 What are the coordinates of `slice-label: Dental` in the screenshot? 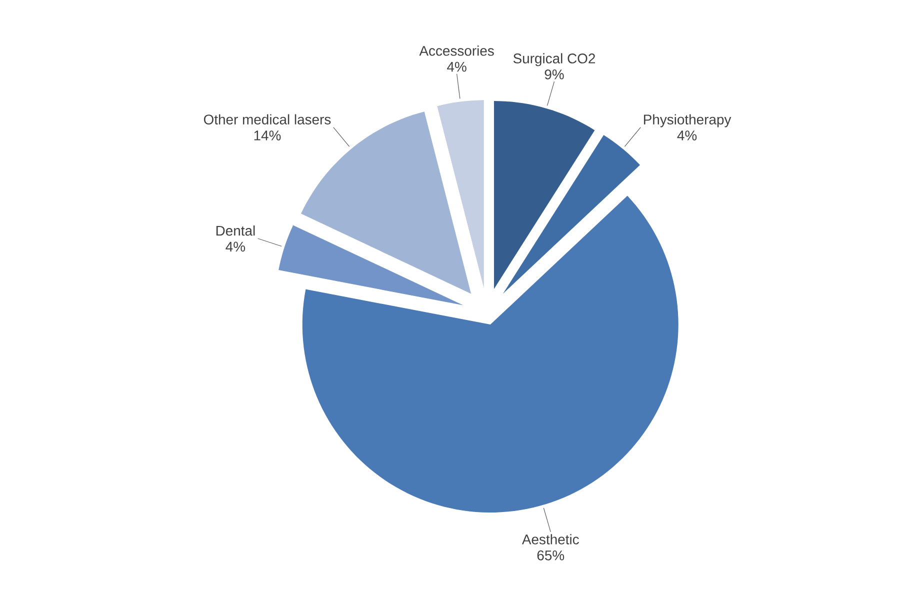 It's located at (235, 230).